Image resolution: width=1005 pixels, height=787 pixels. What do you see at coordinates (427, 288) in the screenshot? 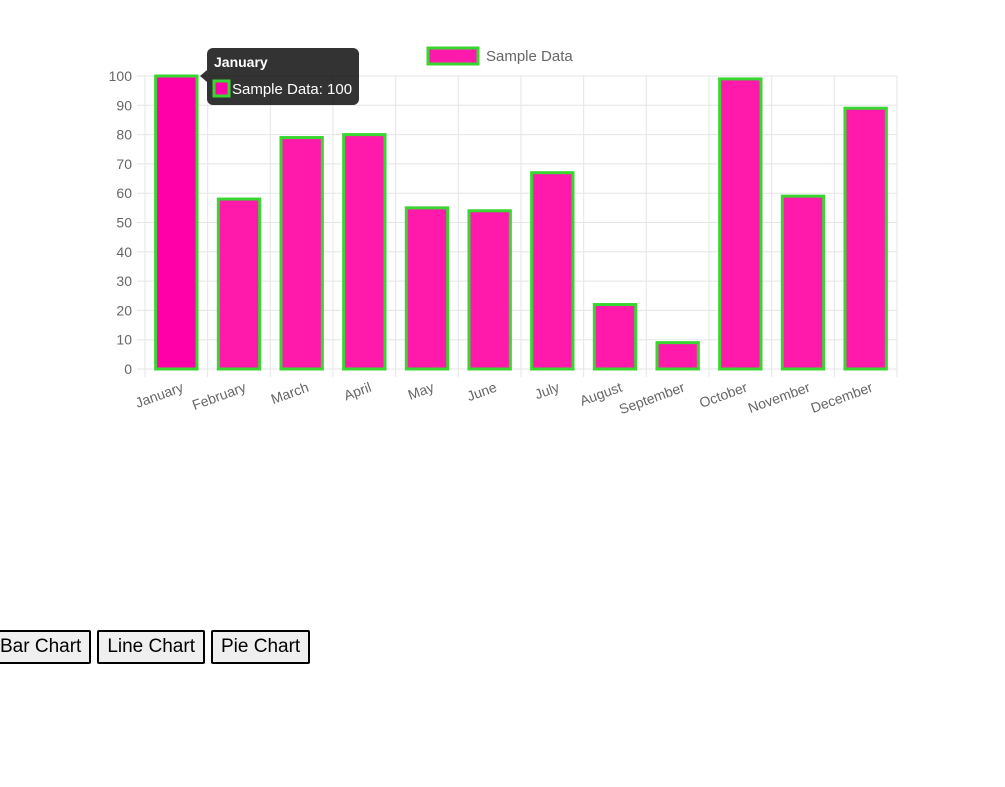
I see `bar-may` at bounding box center [427, 288].